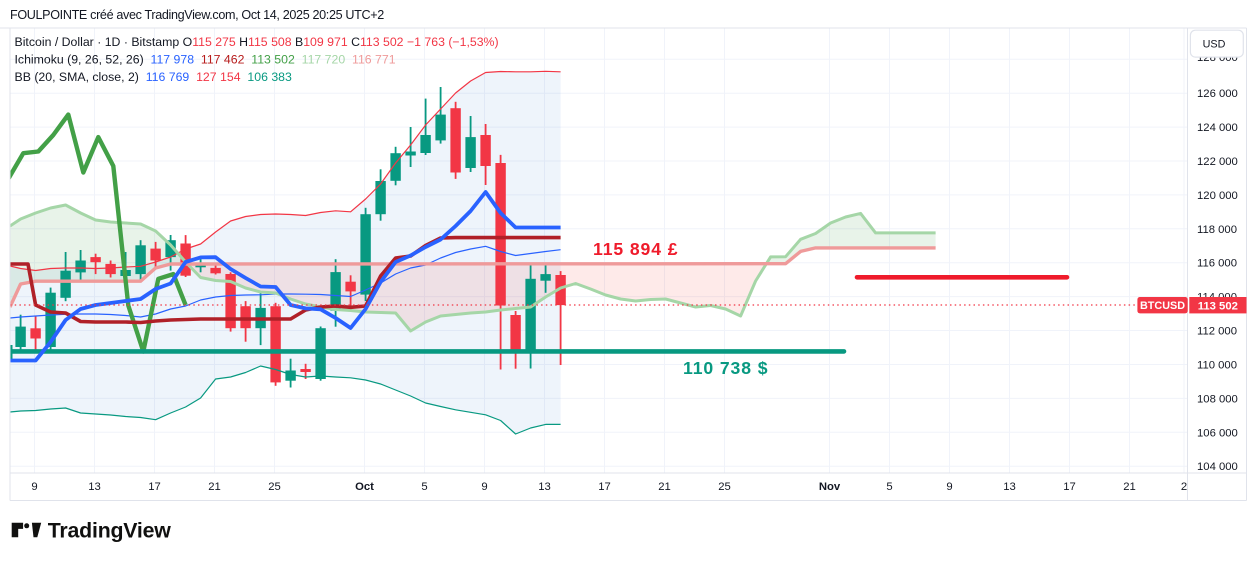  I want to click on svg-text: 113 502, so click(1218, 306).